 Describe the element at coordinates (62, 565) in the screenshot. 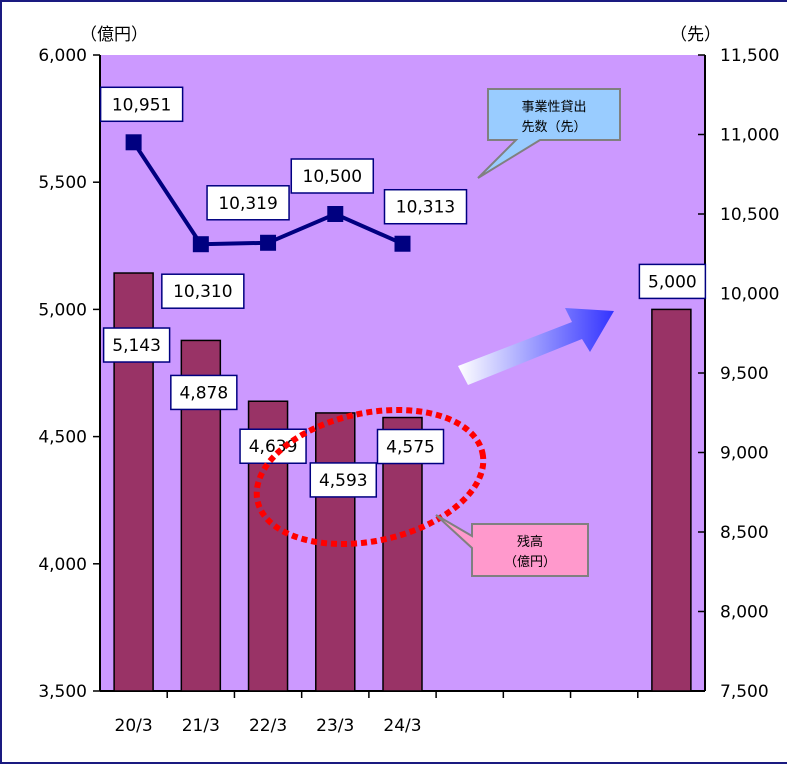

I see `left-tick-label: 4,000` at that location.